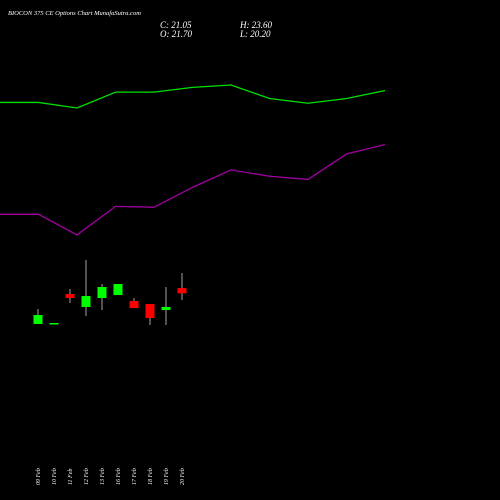  I want to click on x-tick-label: 10 Feb, so click(55, 476).